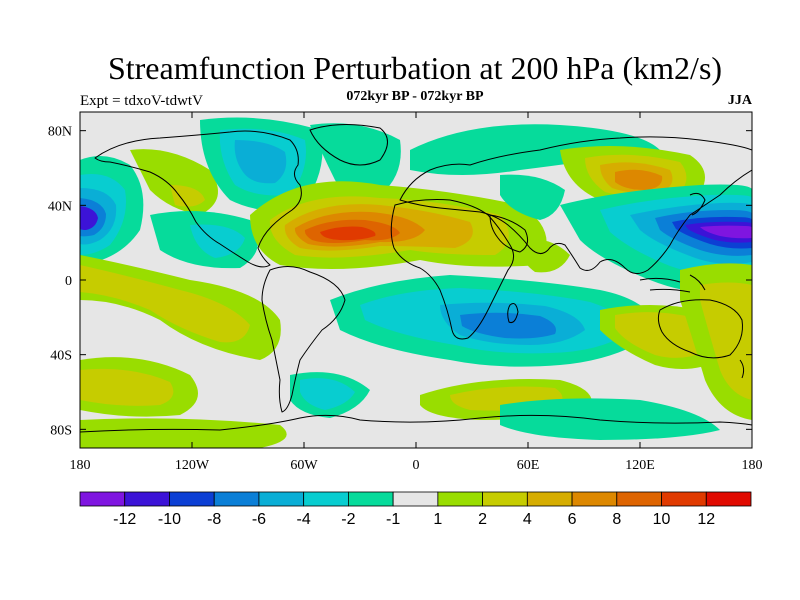 This screenshot has height=600, width=800. What do you see at coordinates (165, 304) in the screenshot?
I see `contour-tpac-pos2` at bounding box center [165, 304].